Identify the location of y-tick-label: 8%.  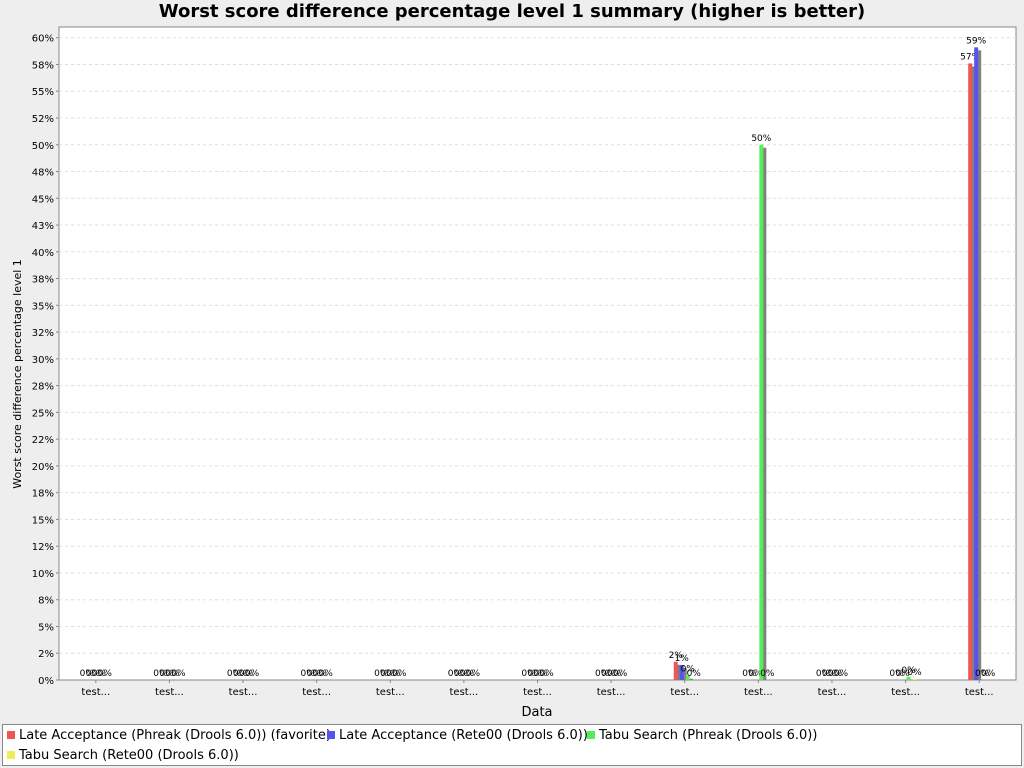
(46, 601).